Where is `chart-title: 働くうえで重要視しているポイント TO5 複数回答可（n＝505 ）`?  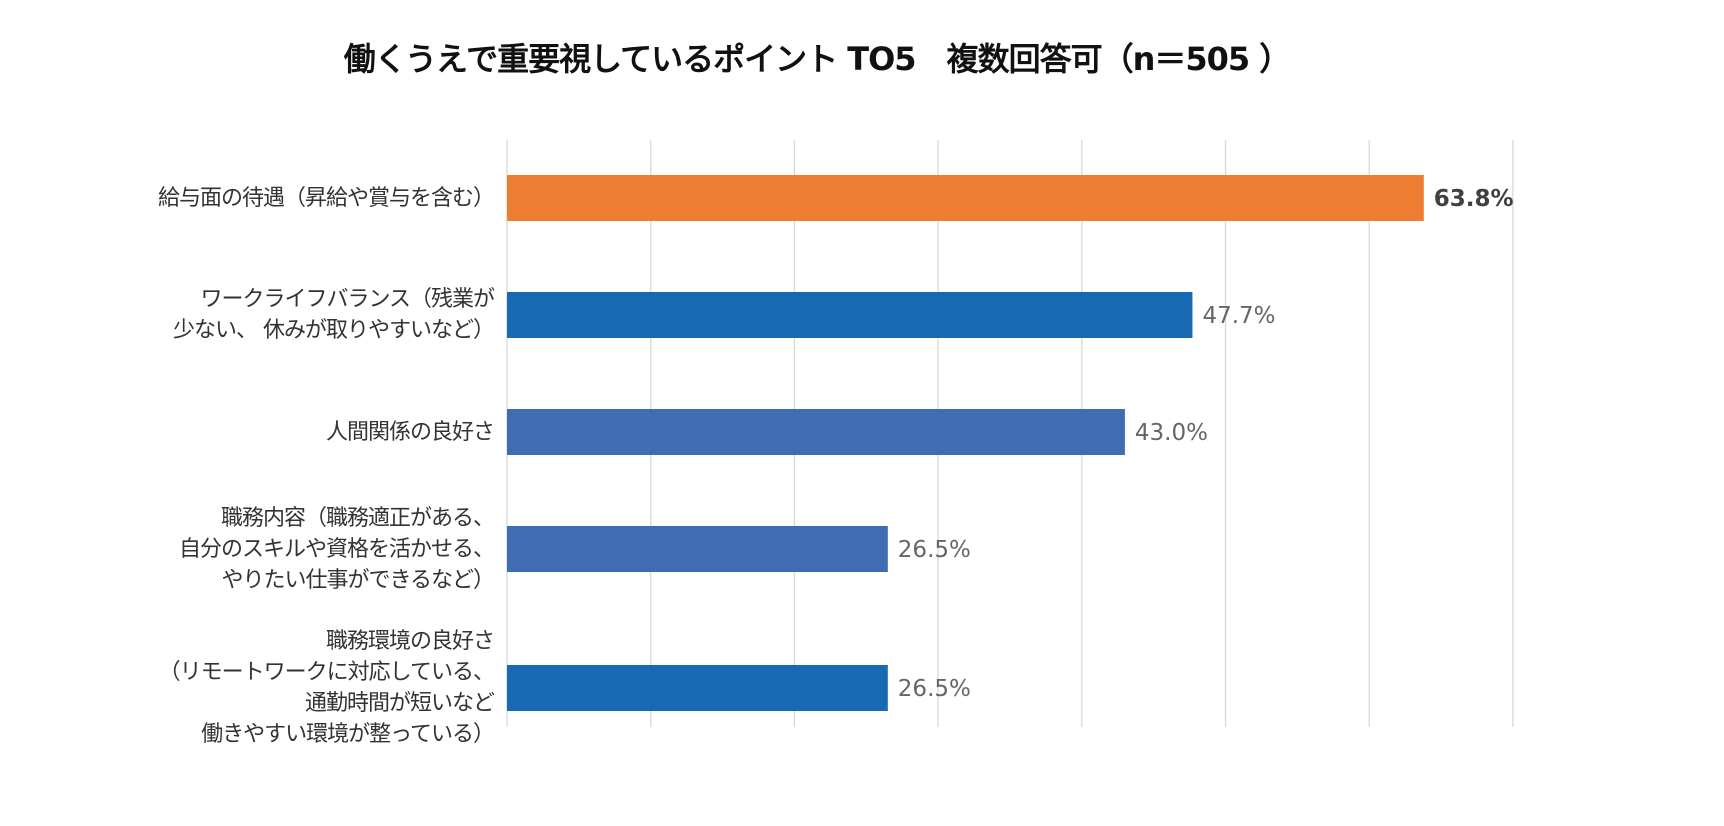
chart-title: 働くうえで重要視しているポイント TO5 複数回答可（n＝505 ） is located at coordinates (817, 59).